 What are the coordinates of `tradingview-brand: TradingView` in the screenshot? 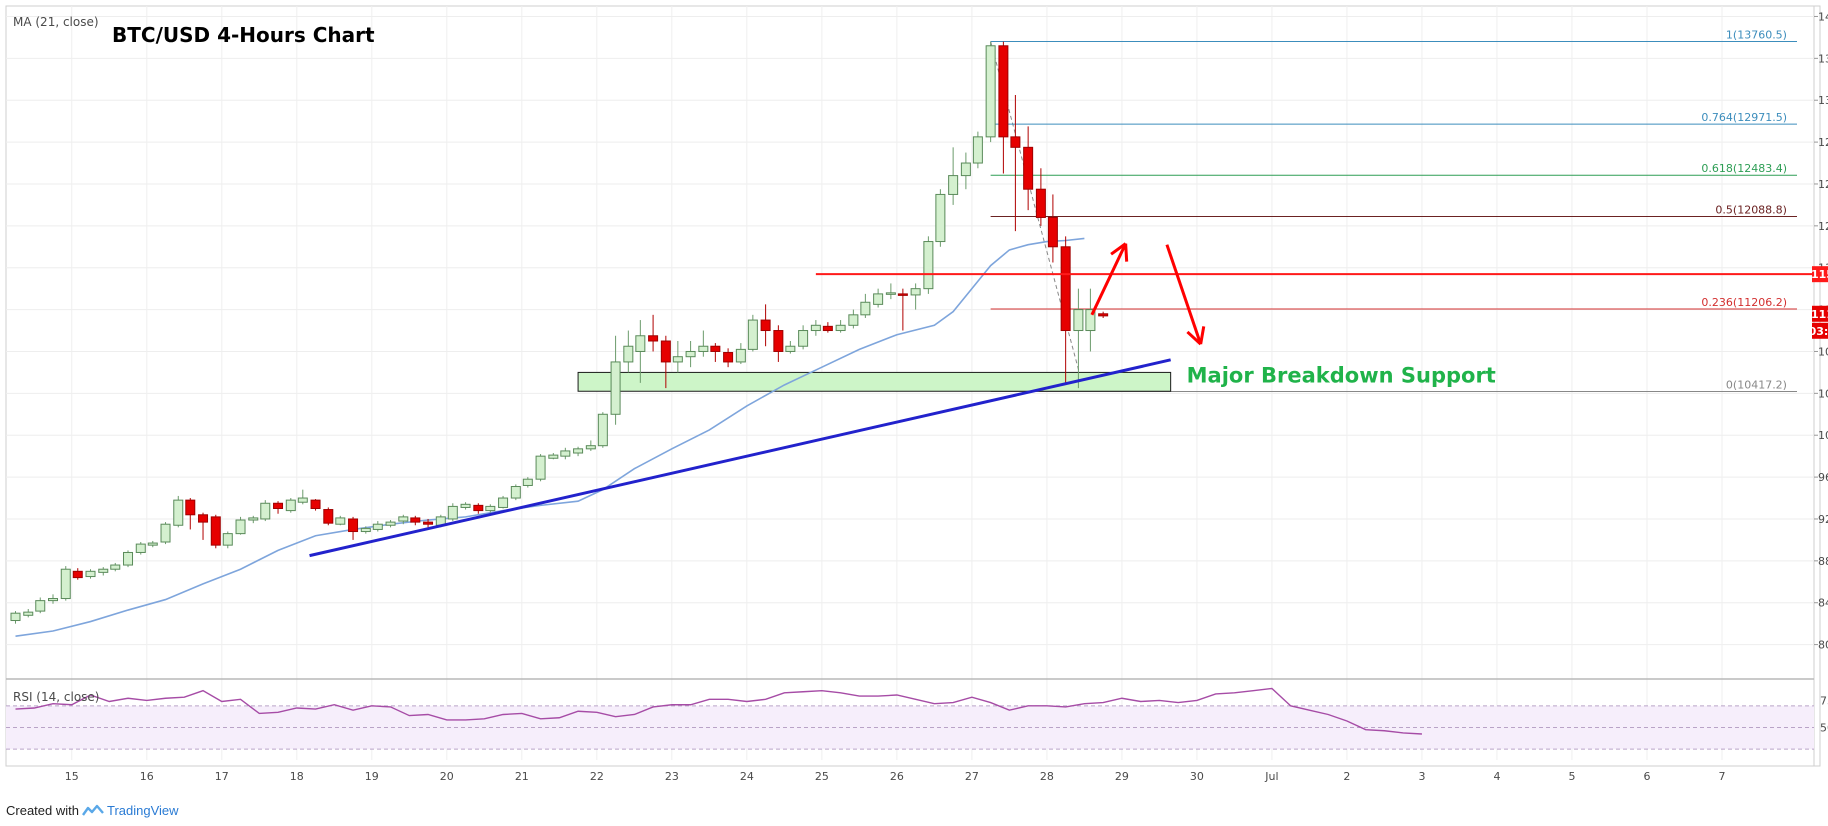 It's located at (142, 810).